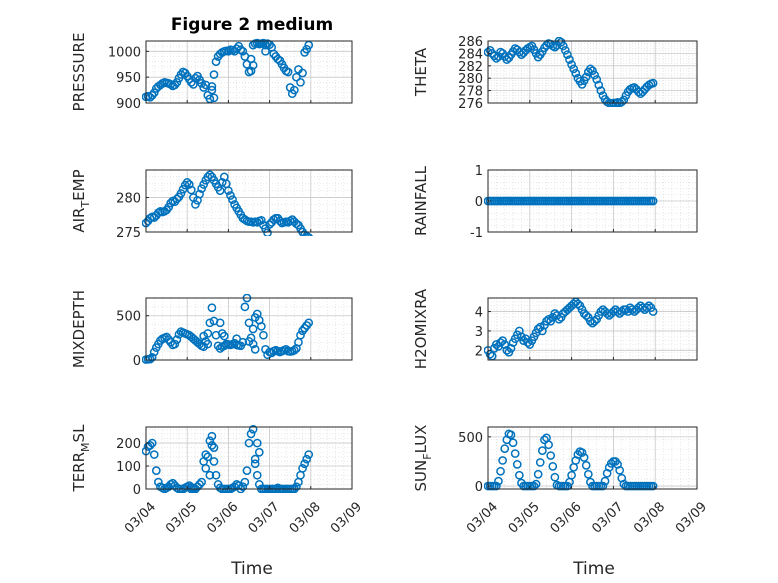 The image size is (778, 583). Describe the element at coordinates (470, 438) in the screenshot. I see `y-tick-label: 500` at that location.